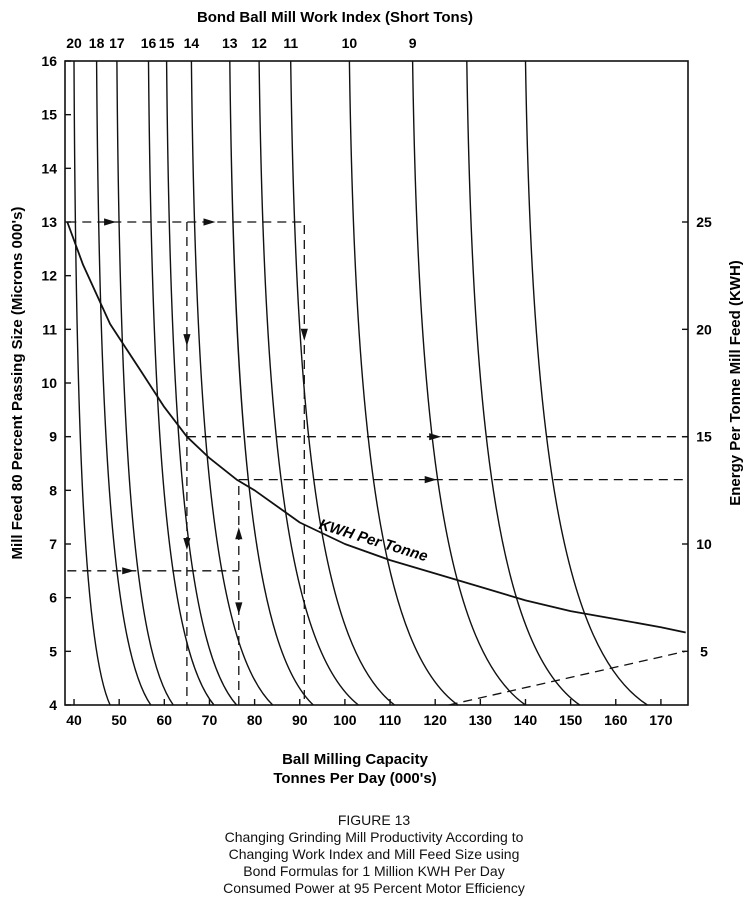  I want to click on top-tick-label: 15, so click(167, 43).